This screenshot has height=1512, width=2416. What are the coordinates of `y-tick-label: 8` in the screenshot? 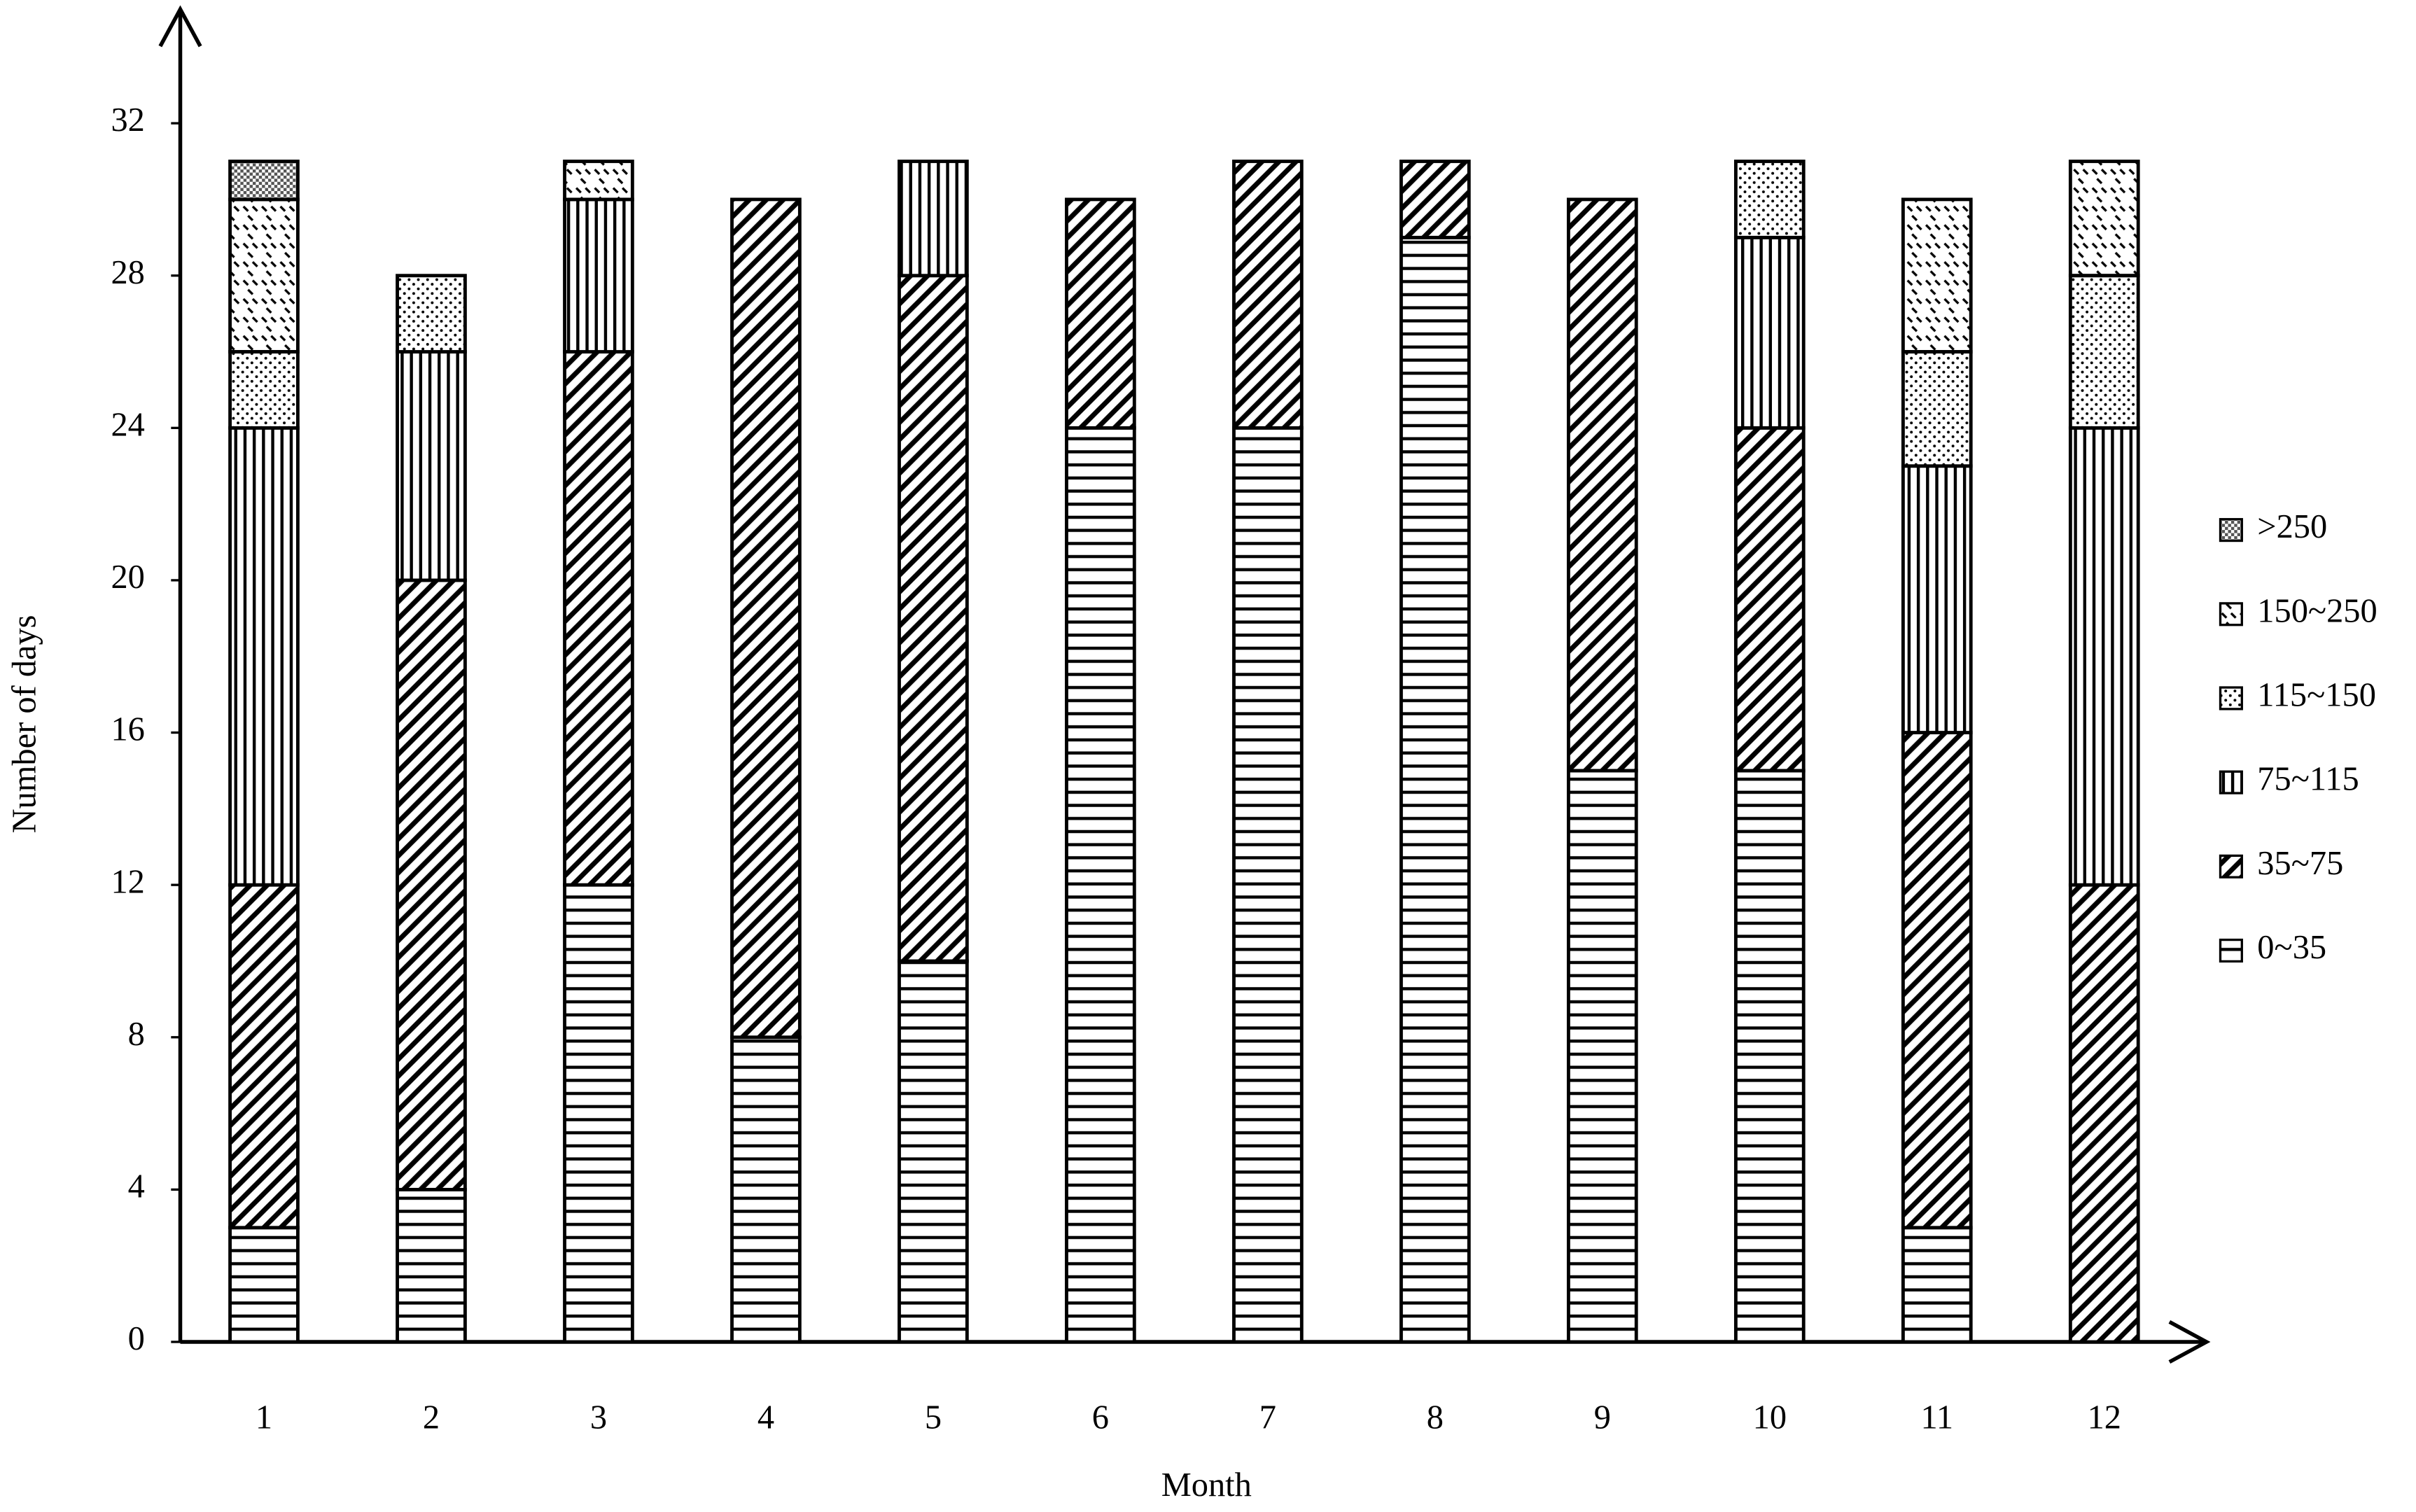 It's located at (136, 1034).